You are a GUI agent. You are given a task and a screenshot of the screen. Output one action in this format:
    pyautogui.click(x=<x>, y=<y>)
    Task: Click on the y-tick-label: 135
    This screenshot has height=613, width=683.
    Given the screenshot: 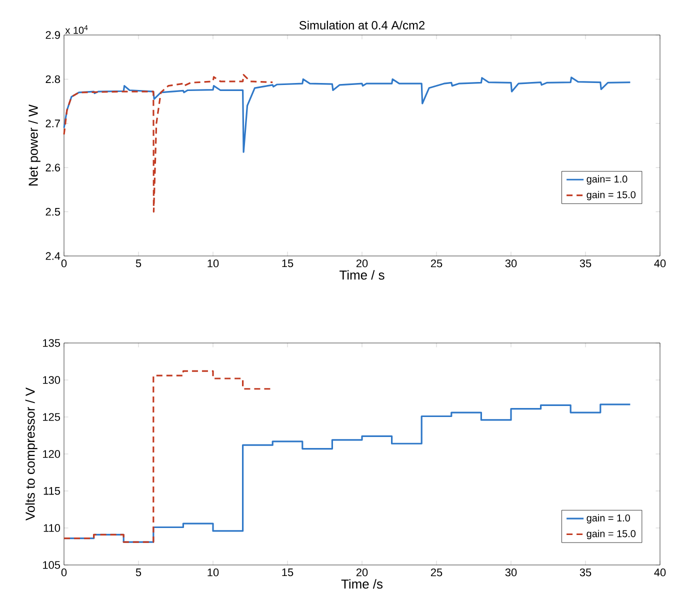 What is the action you would take?
    pyautogui.click(x=51, y=343)
    